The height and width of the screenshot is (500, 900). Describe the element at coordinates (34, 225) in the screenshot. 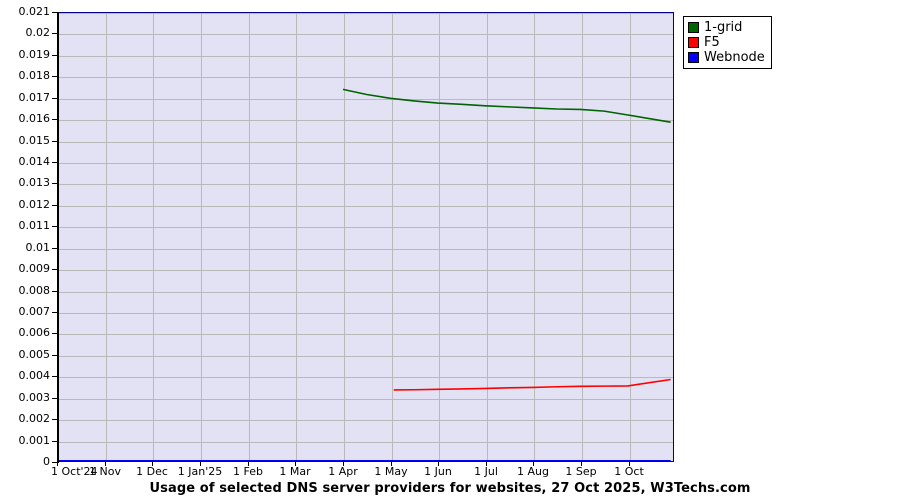

I see `y-tick-label: 0.011` at that location.